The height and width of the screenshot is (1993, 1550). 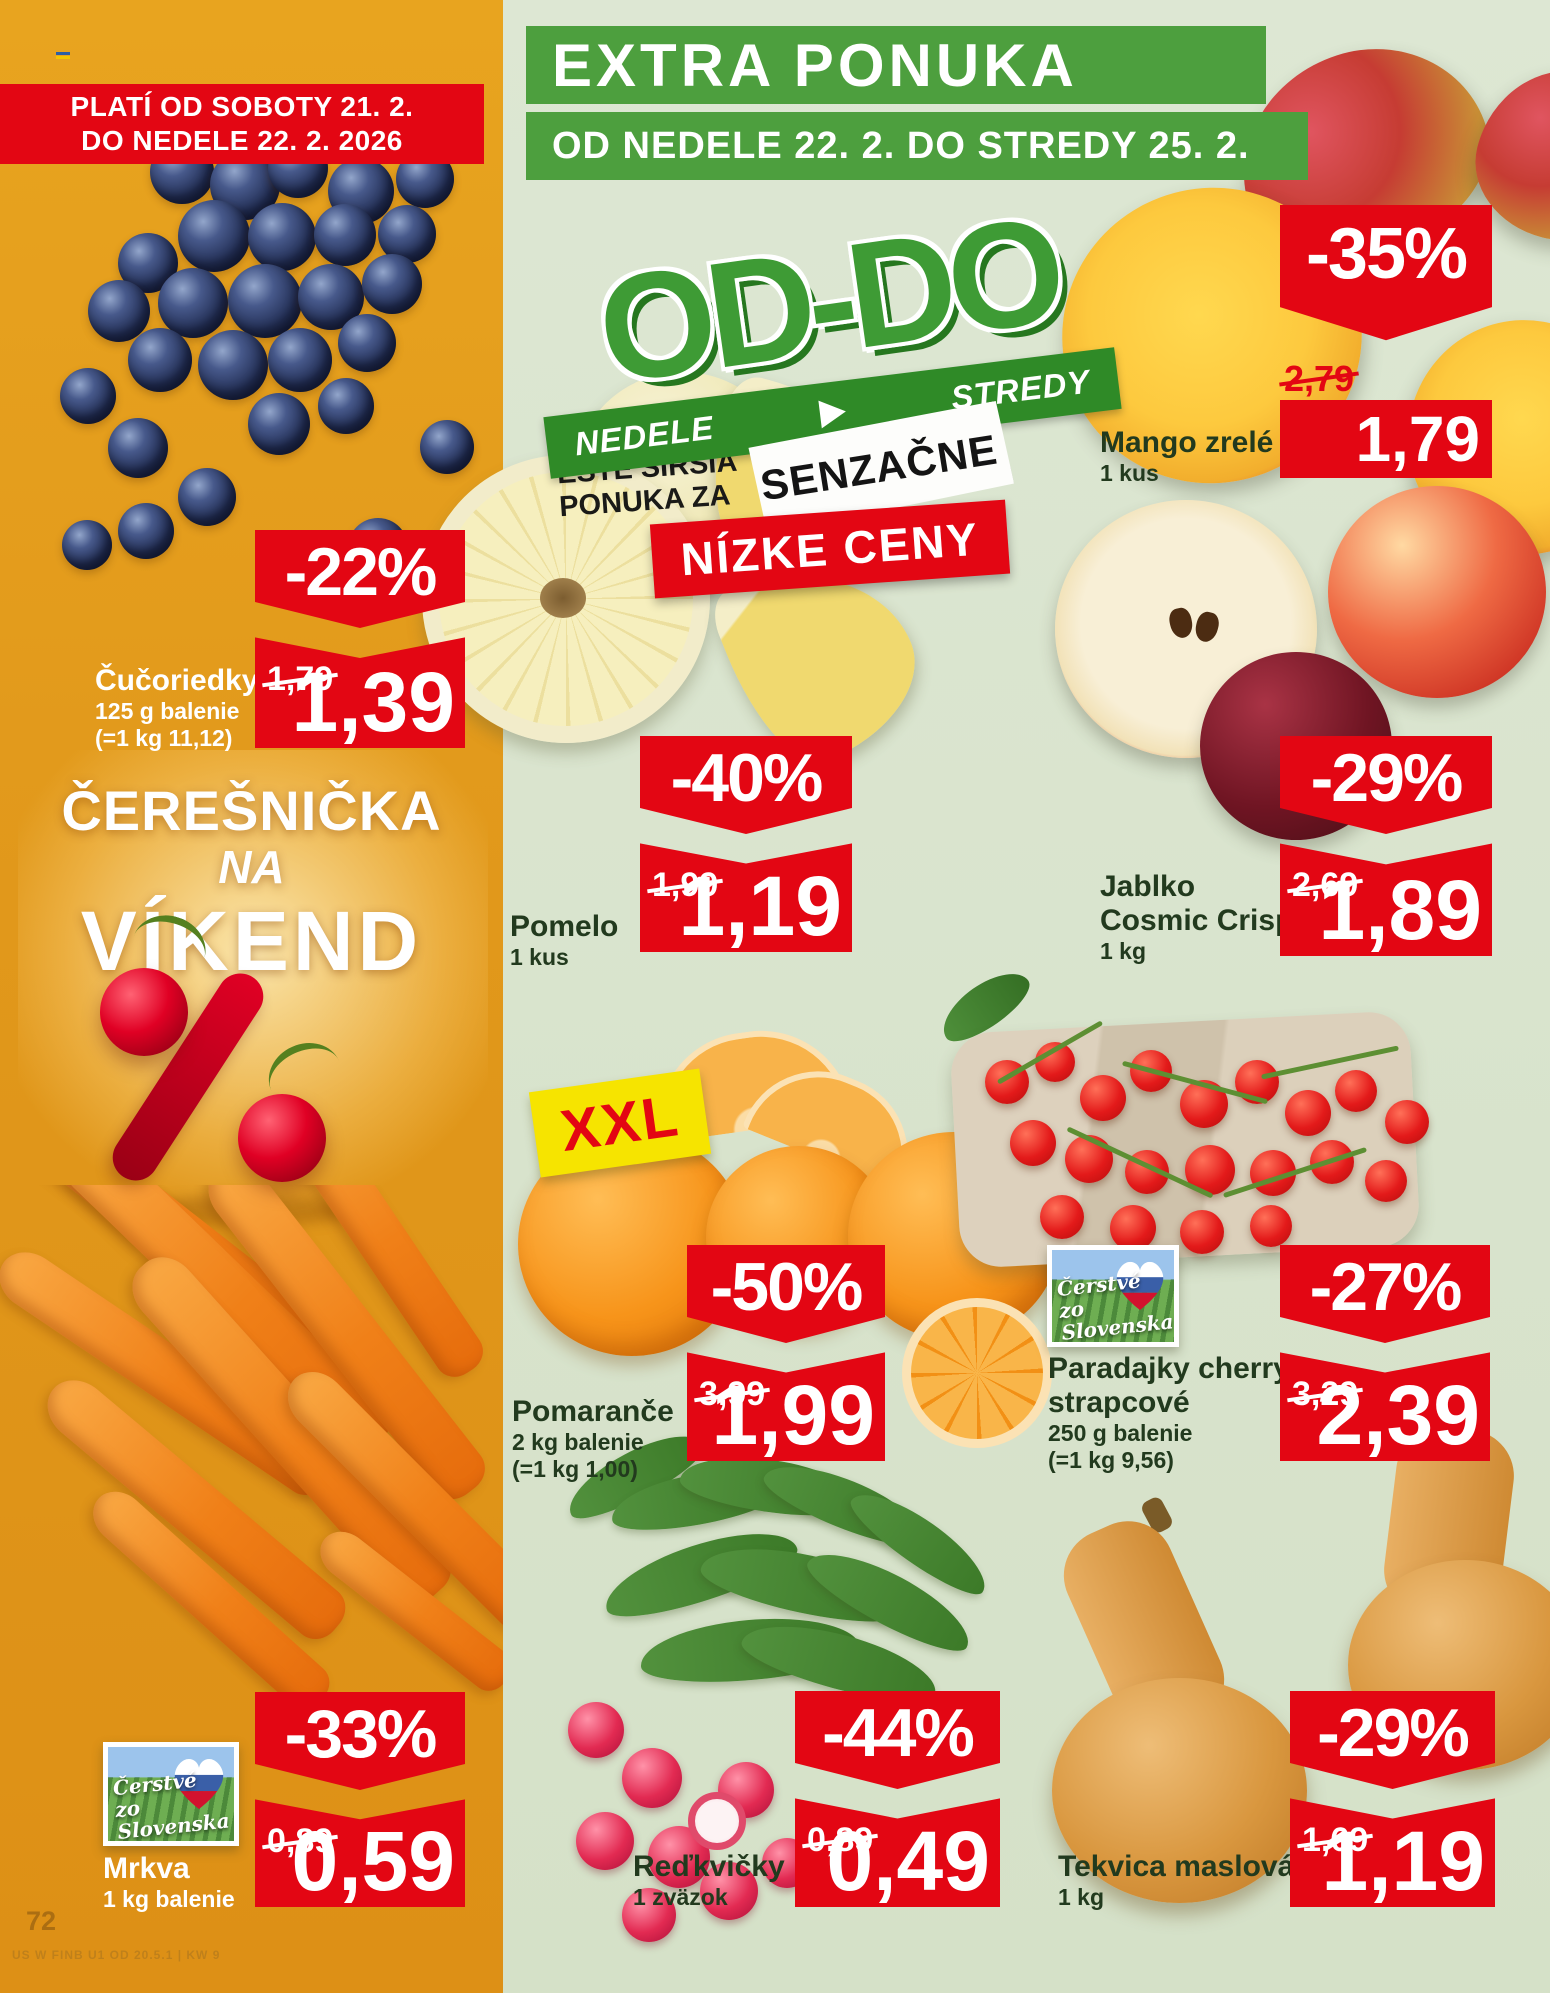 I want to click on product-label-pomarance: Pomaranče 2 kg balenie (=1 kg 1,00), so click(x=593, y=1439).